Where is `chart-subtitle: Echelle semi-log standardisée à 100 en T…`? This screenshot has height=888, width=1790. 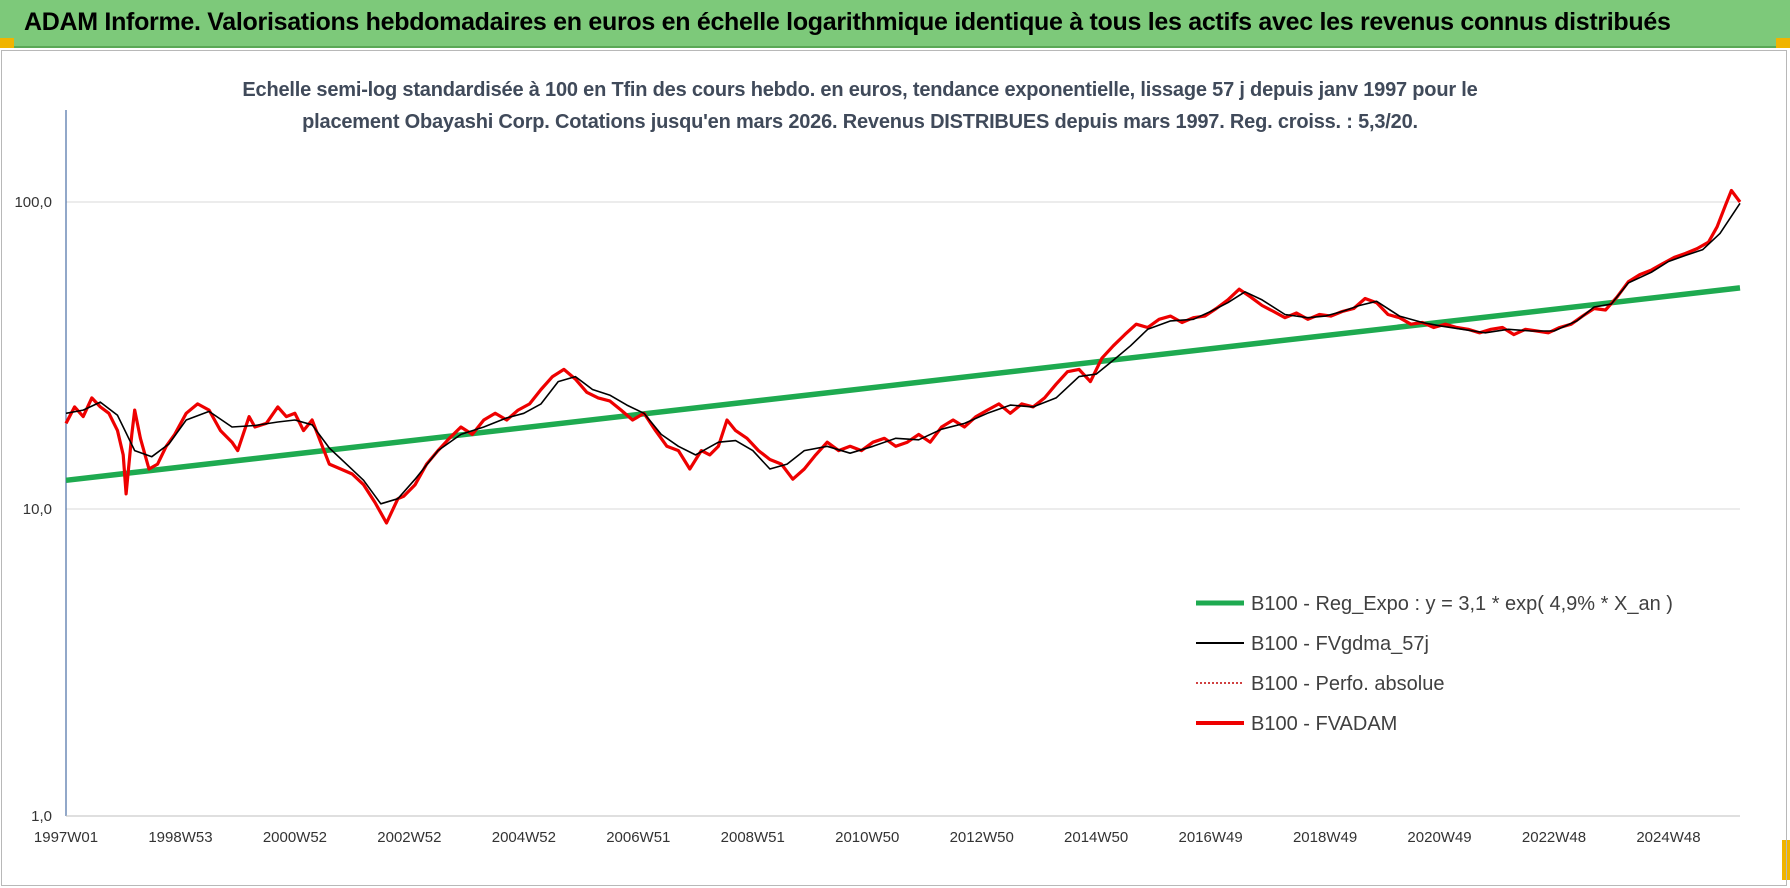
chart-subtitle: Echelle semi-log standardisée à 100 en T… is located at coordinates (860, 106).